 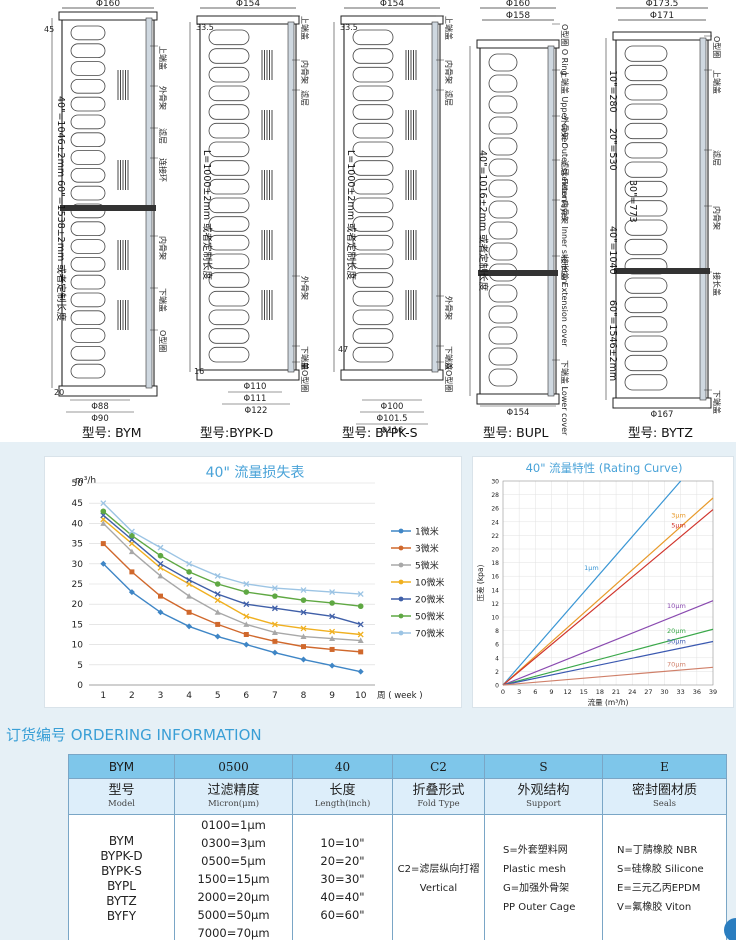 What do you see at coordinates (543, 766) in the screenshot?
I see `code-support: S` at bounding box center [543, 766].